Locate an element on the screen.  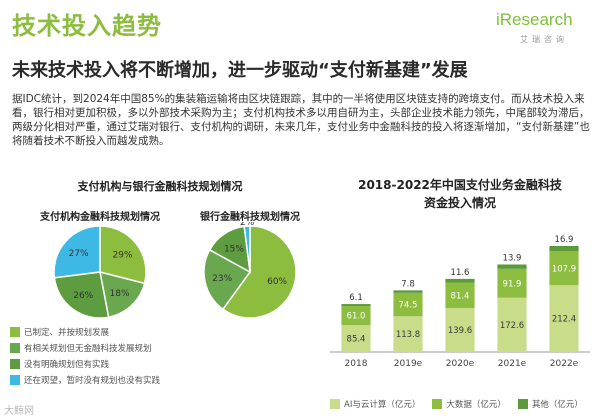
pie-slice-label: 2% is located at coordinates (247, 225).